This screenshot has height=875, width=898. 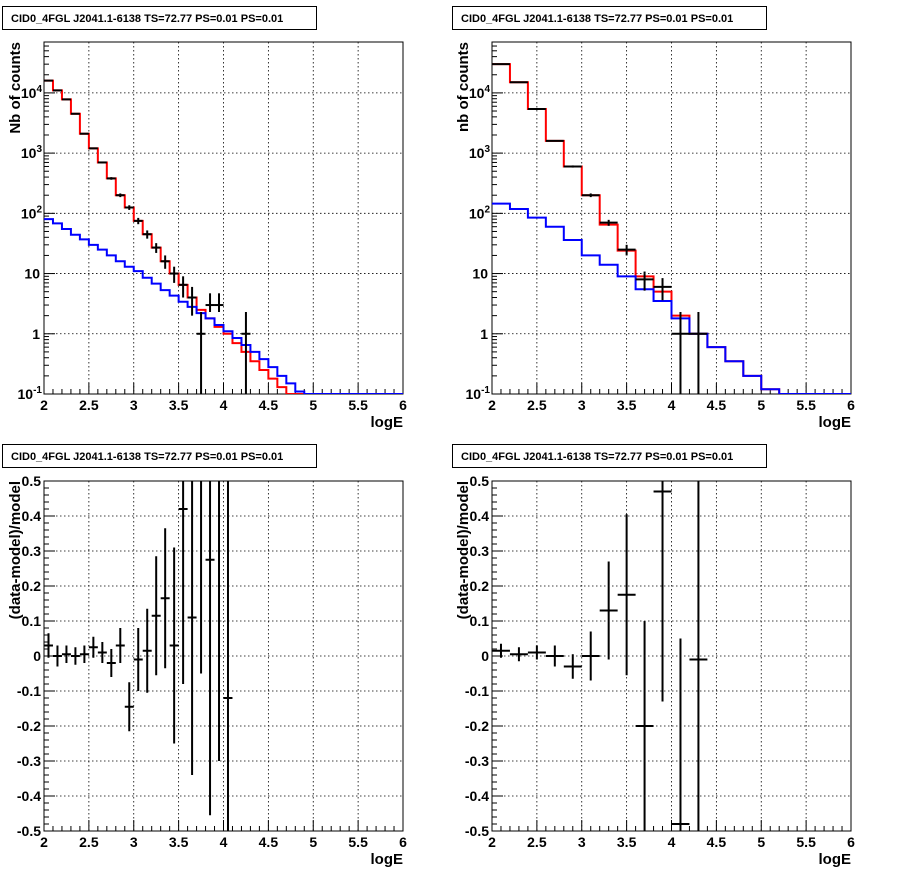 I want to click on y-tick-label: 10⁴, so click(x=32, y=92).